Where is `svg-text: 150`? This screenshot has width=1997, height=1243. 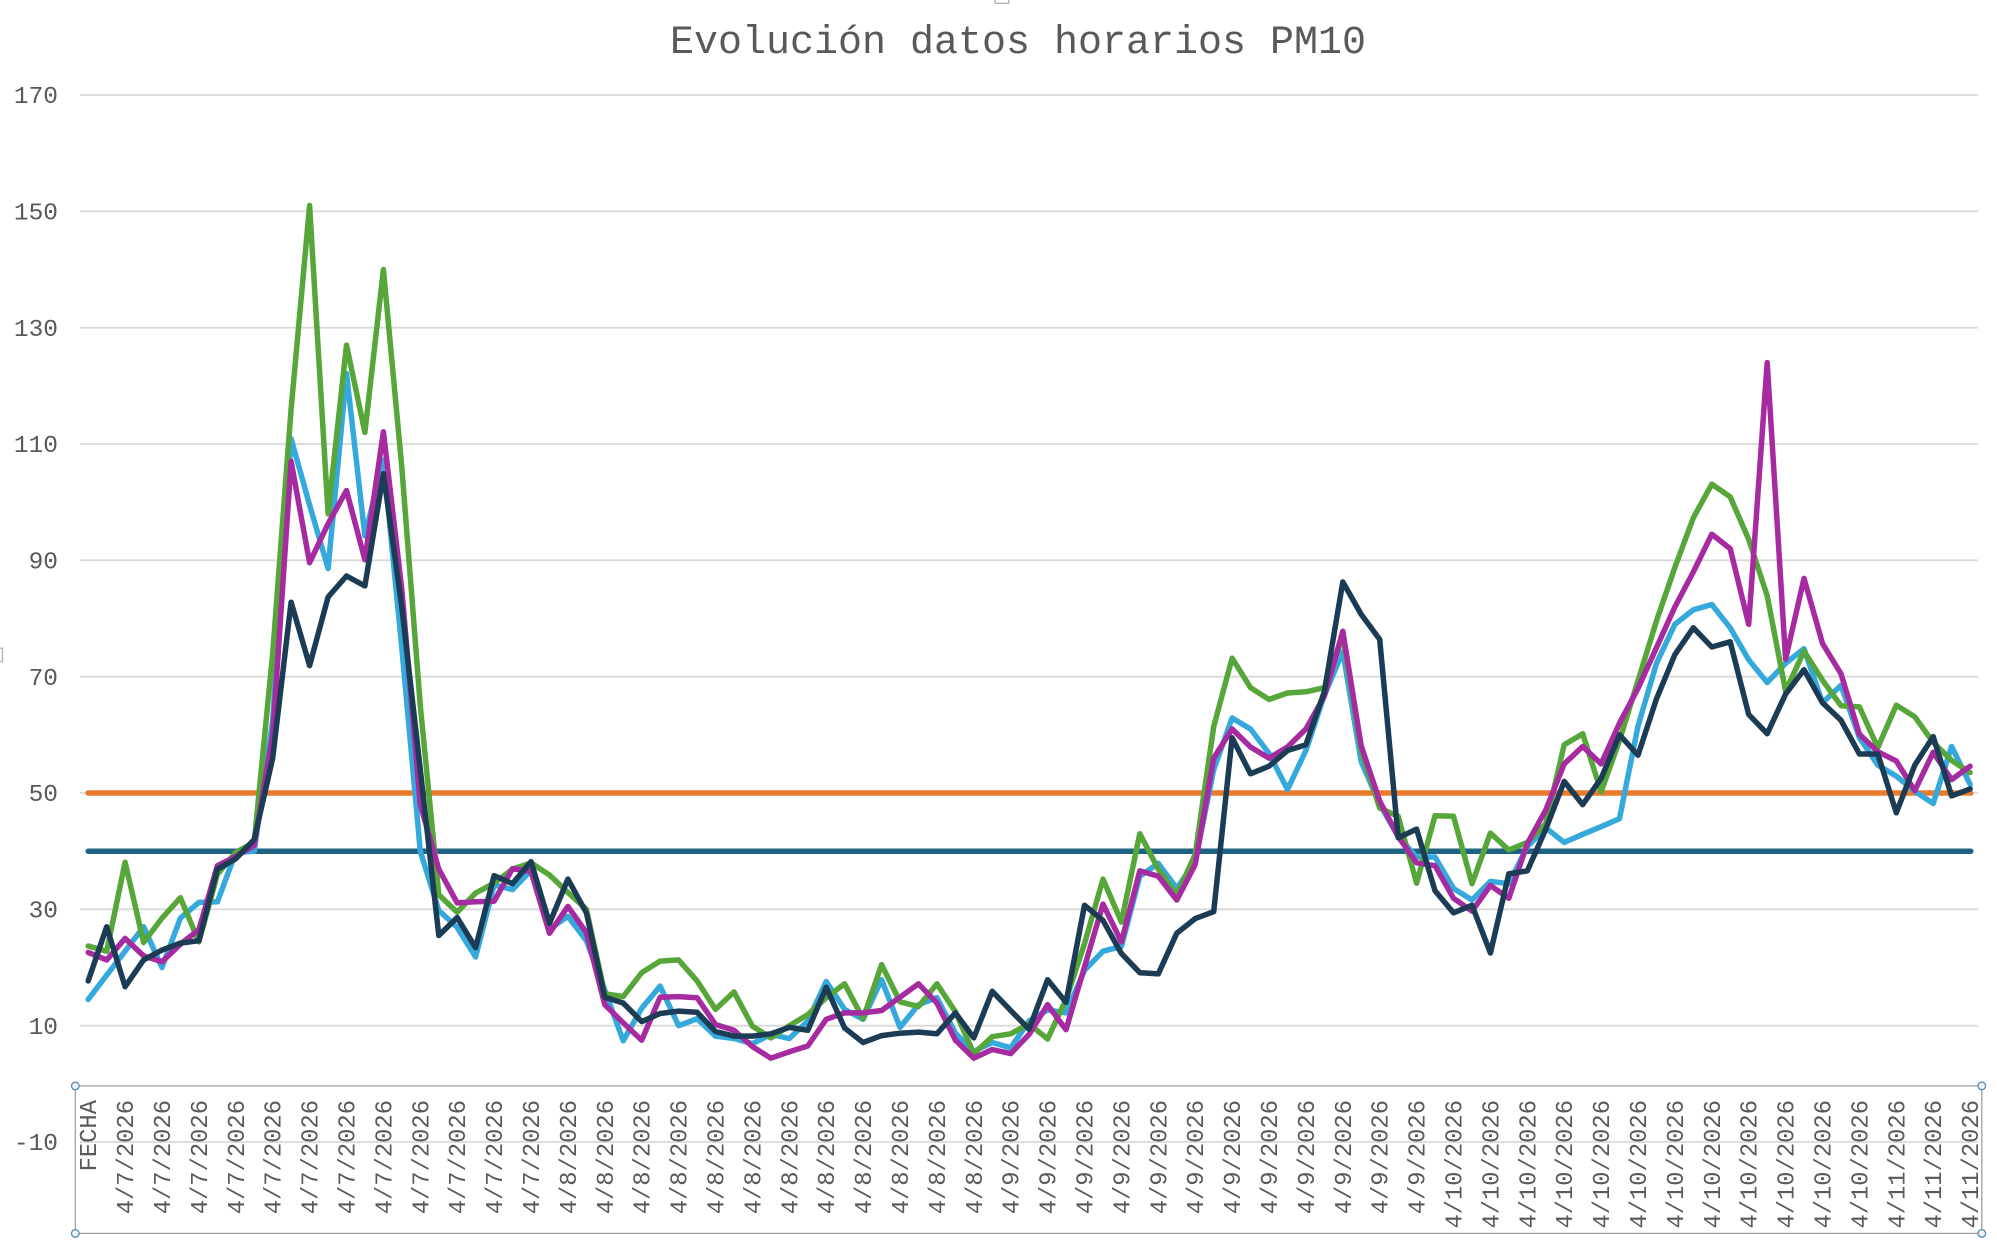
svg-text: 150 is located at coordinates (36, 214).